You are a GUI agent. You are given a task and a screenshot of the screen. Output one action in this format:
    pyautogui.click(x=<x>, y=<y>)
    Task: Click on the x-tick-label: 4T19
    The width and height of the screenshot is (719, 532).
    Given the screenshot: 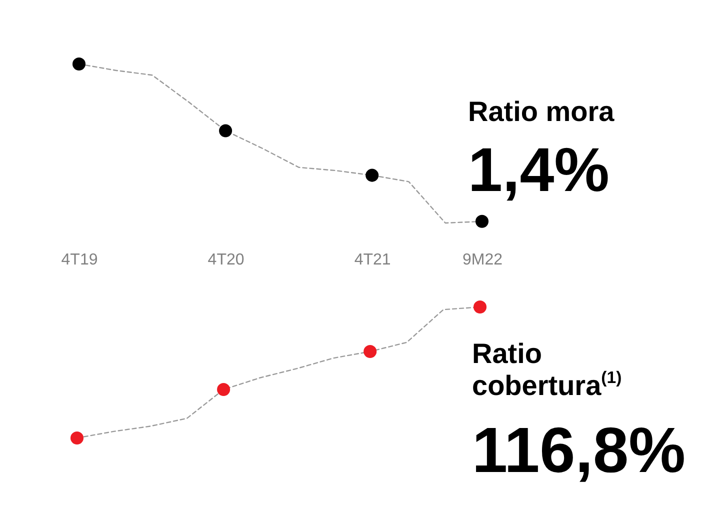 What is the action you would take?
    pyautogui.click(x=79, y=260)
    